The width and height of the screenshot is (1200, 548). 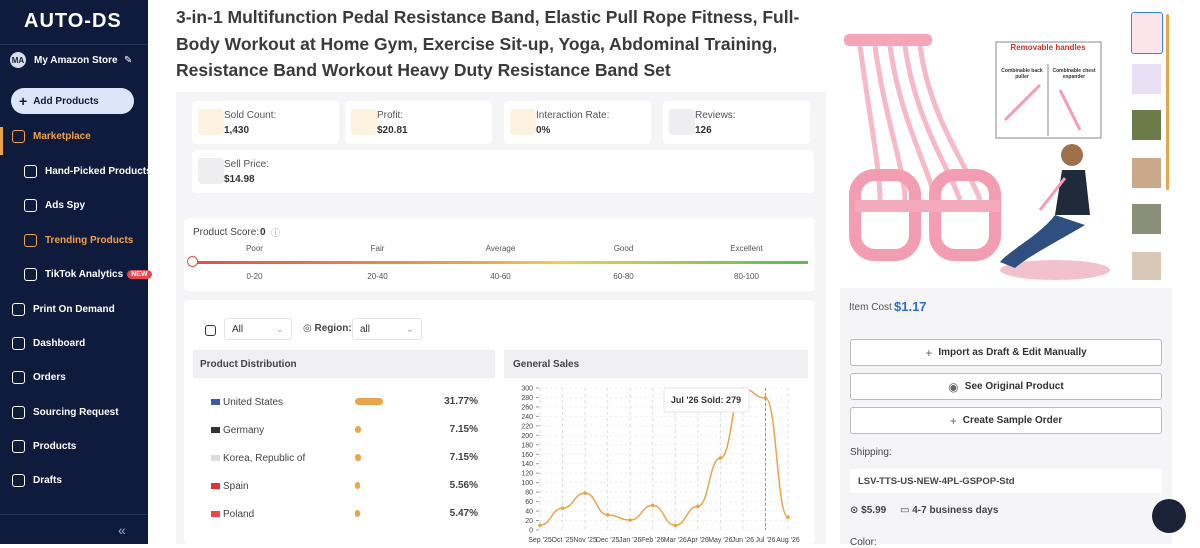 I want to click on tooltip: Jul '26 Sold: 279, so click(x=706, y=400).